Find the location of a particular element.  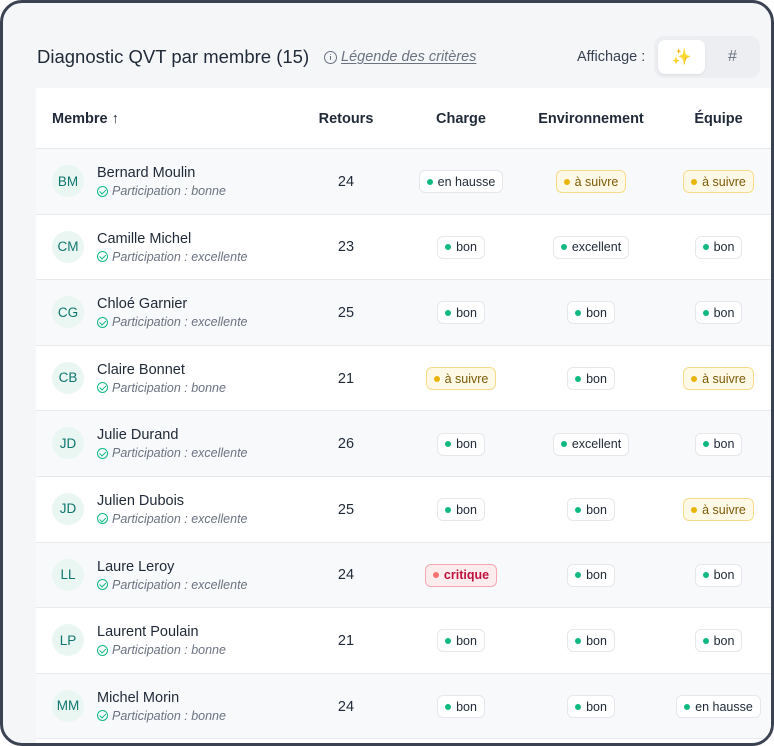

workload-badge-label: en hausse is located at coordinates (466, 181).